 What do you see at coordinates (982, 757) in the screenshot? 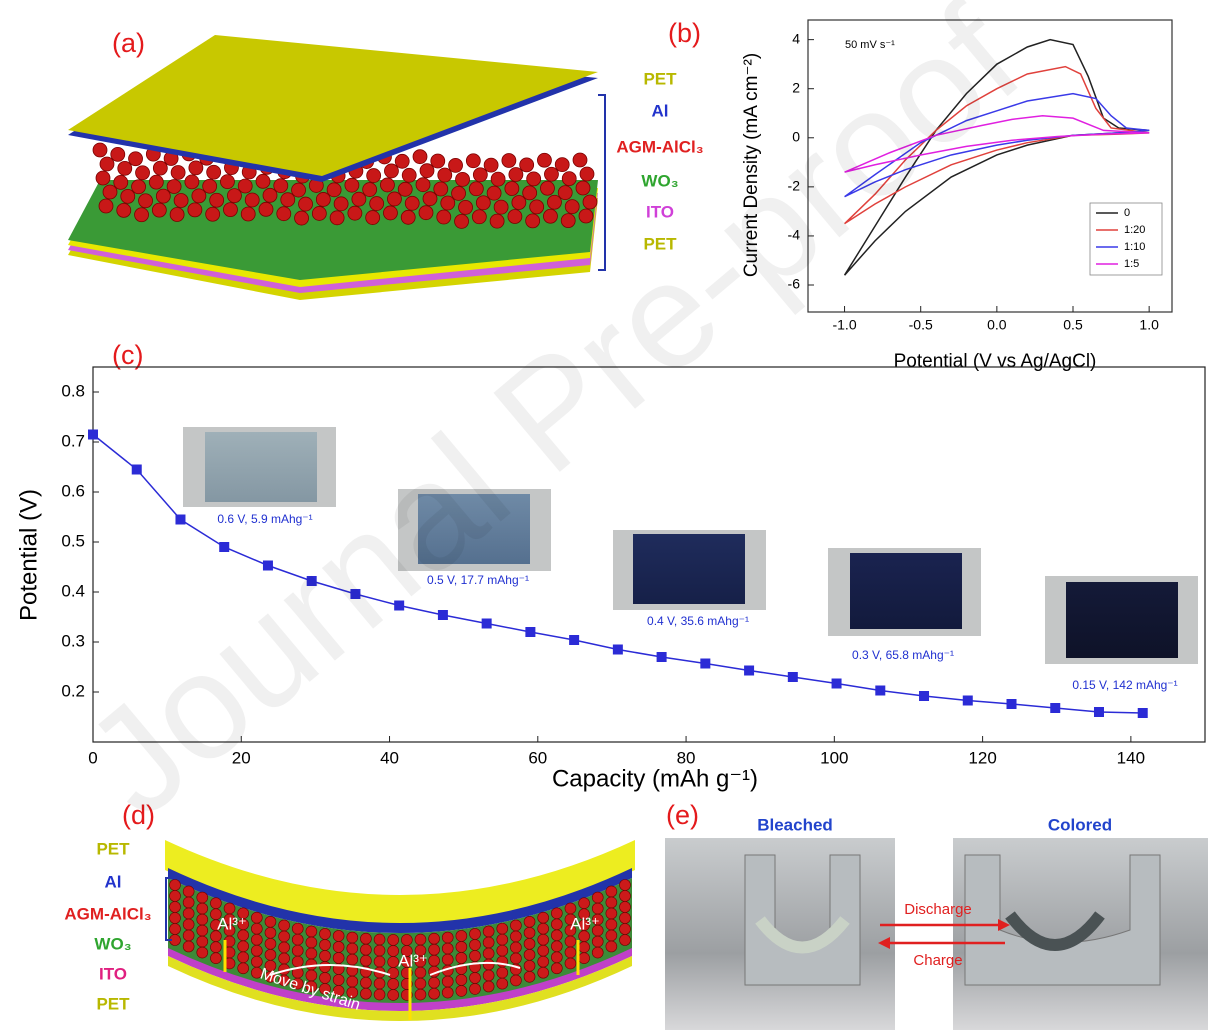
I see `x-tick-label: 120` at bounding box center [982, 757].